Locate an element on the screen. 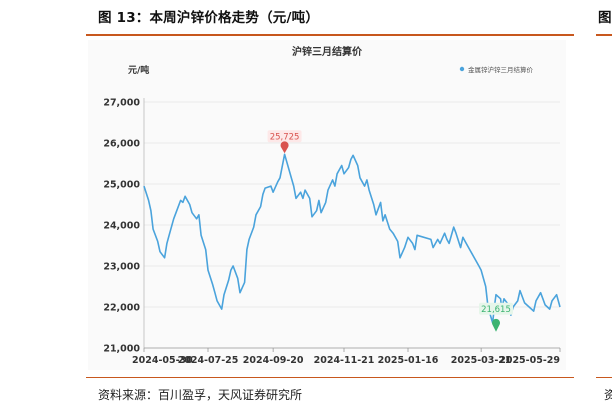 The height and width of the screenshot is (415, 612). y-tick-label: 27,000 is located at coordinates (121, 103).